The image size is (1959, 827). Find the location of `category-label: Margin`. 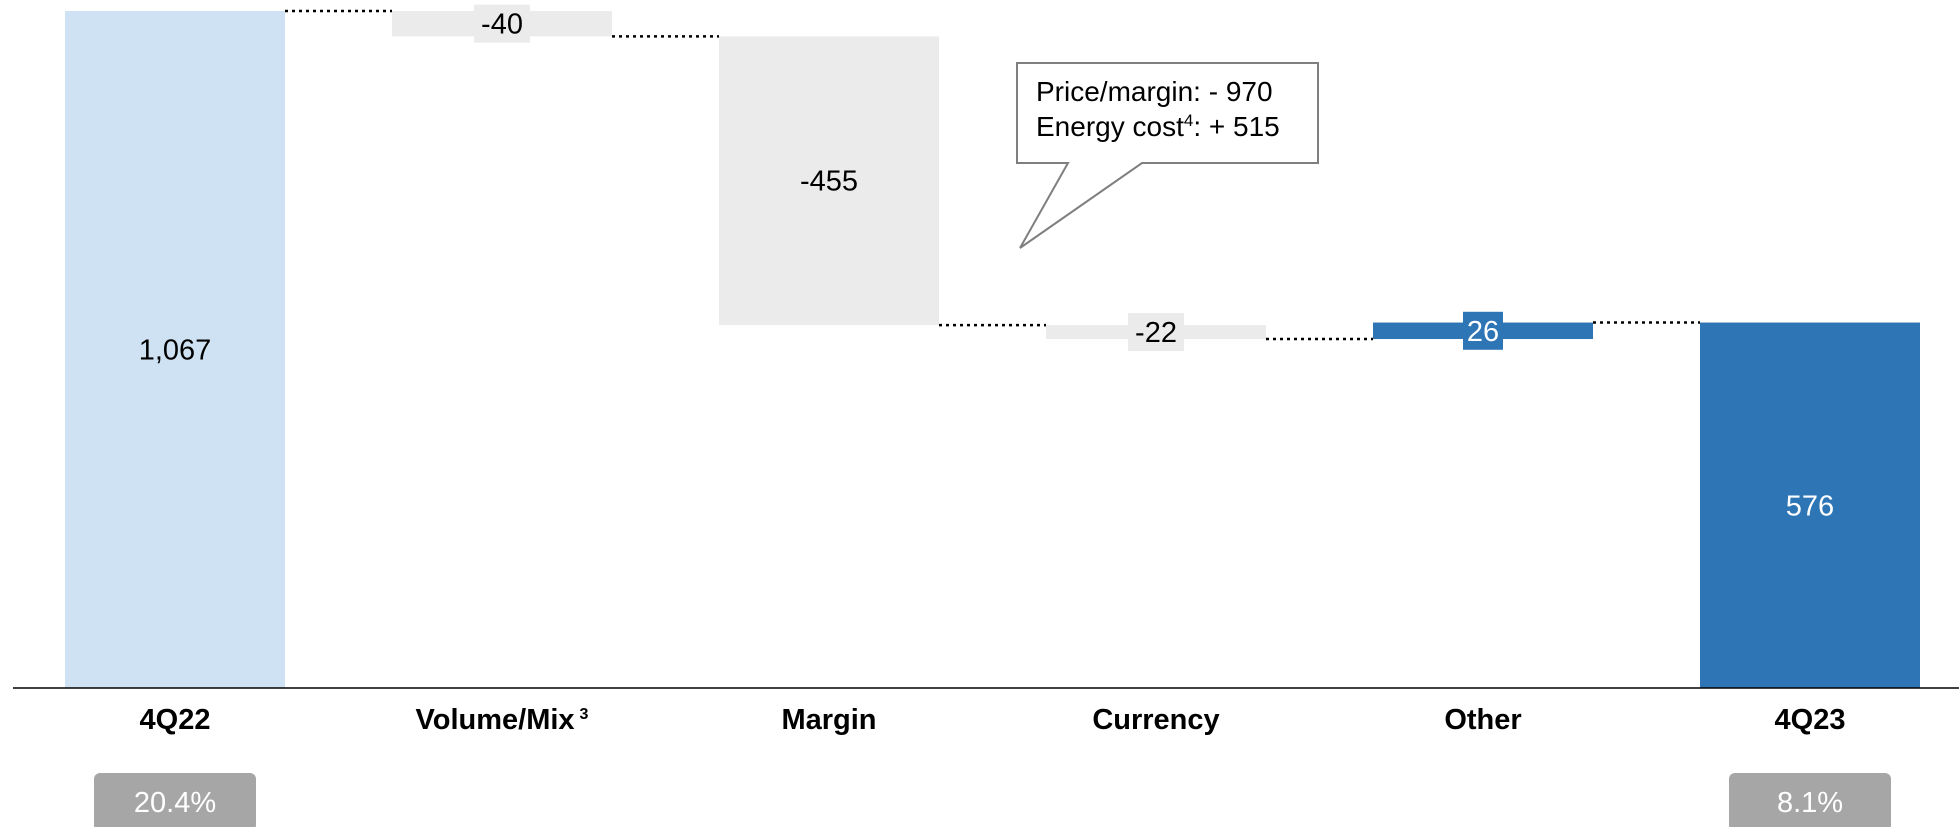

category-label: Margin is located at coordinates (828, 720).